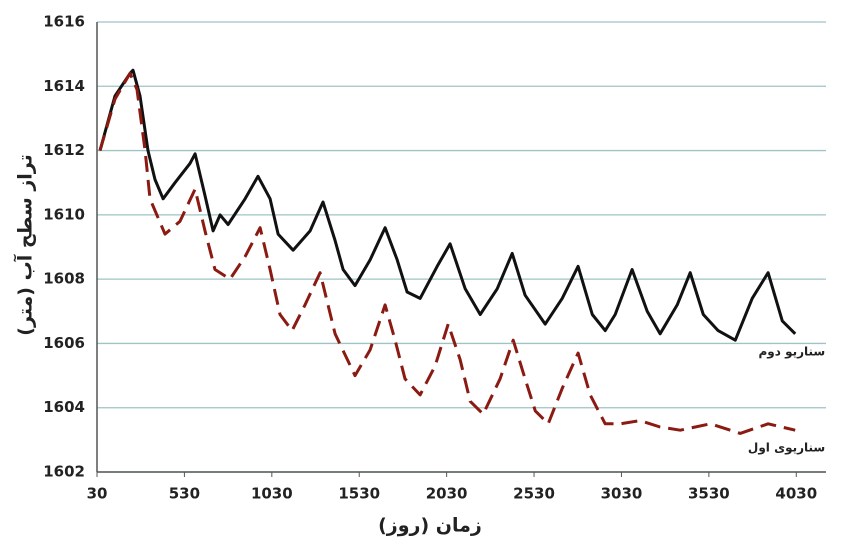  Describe the element at coordinates (64, 472) in the screenshot. I see `y-tick-label: 1602` at that location.